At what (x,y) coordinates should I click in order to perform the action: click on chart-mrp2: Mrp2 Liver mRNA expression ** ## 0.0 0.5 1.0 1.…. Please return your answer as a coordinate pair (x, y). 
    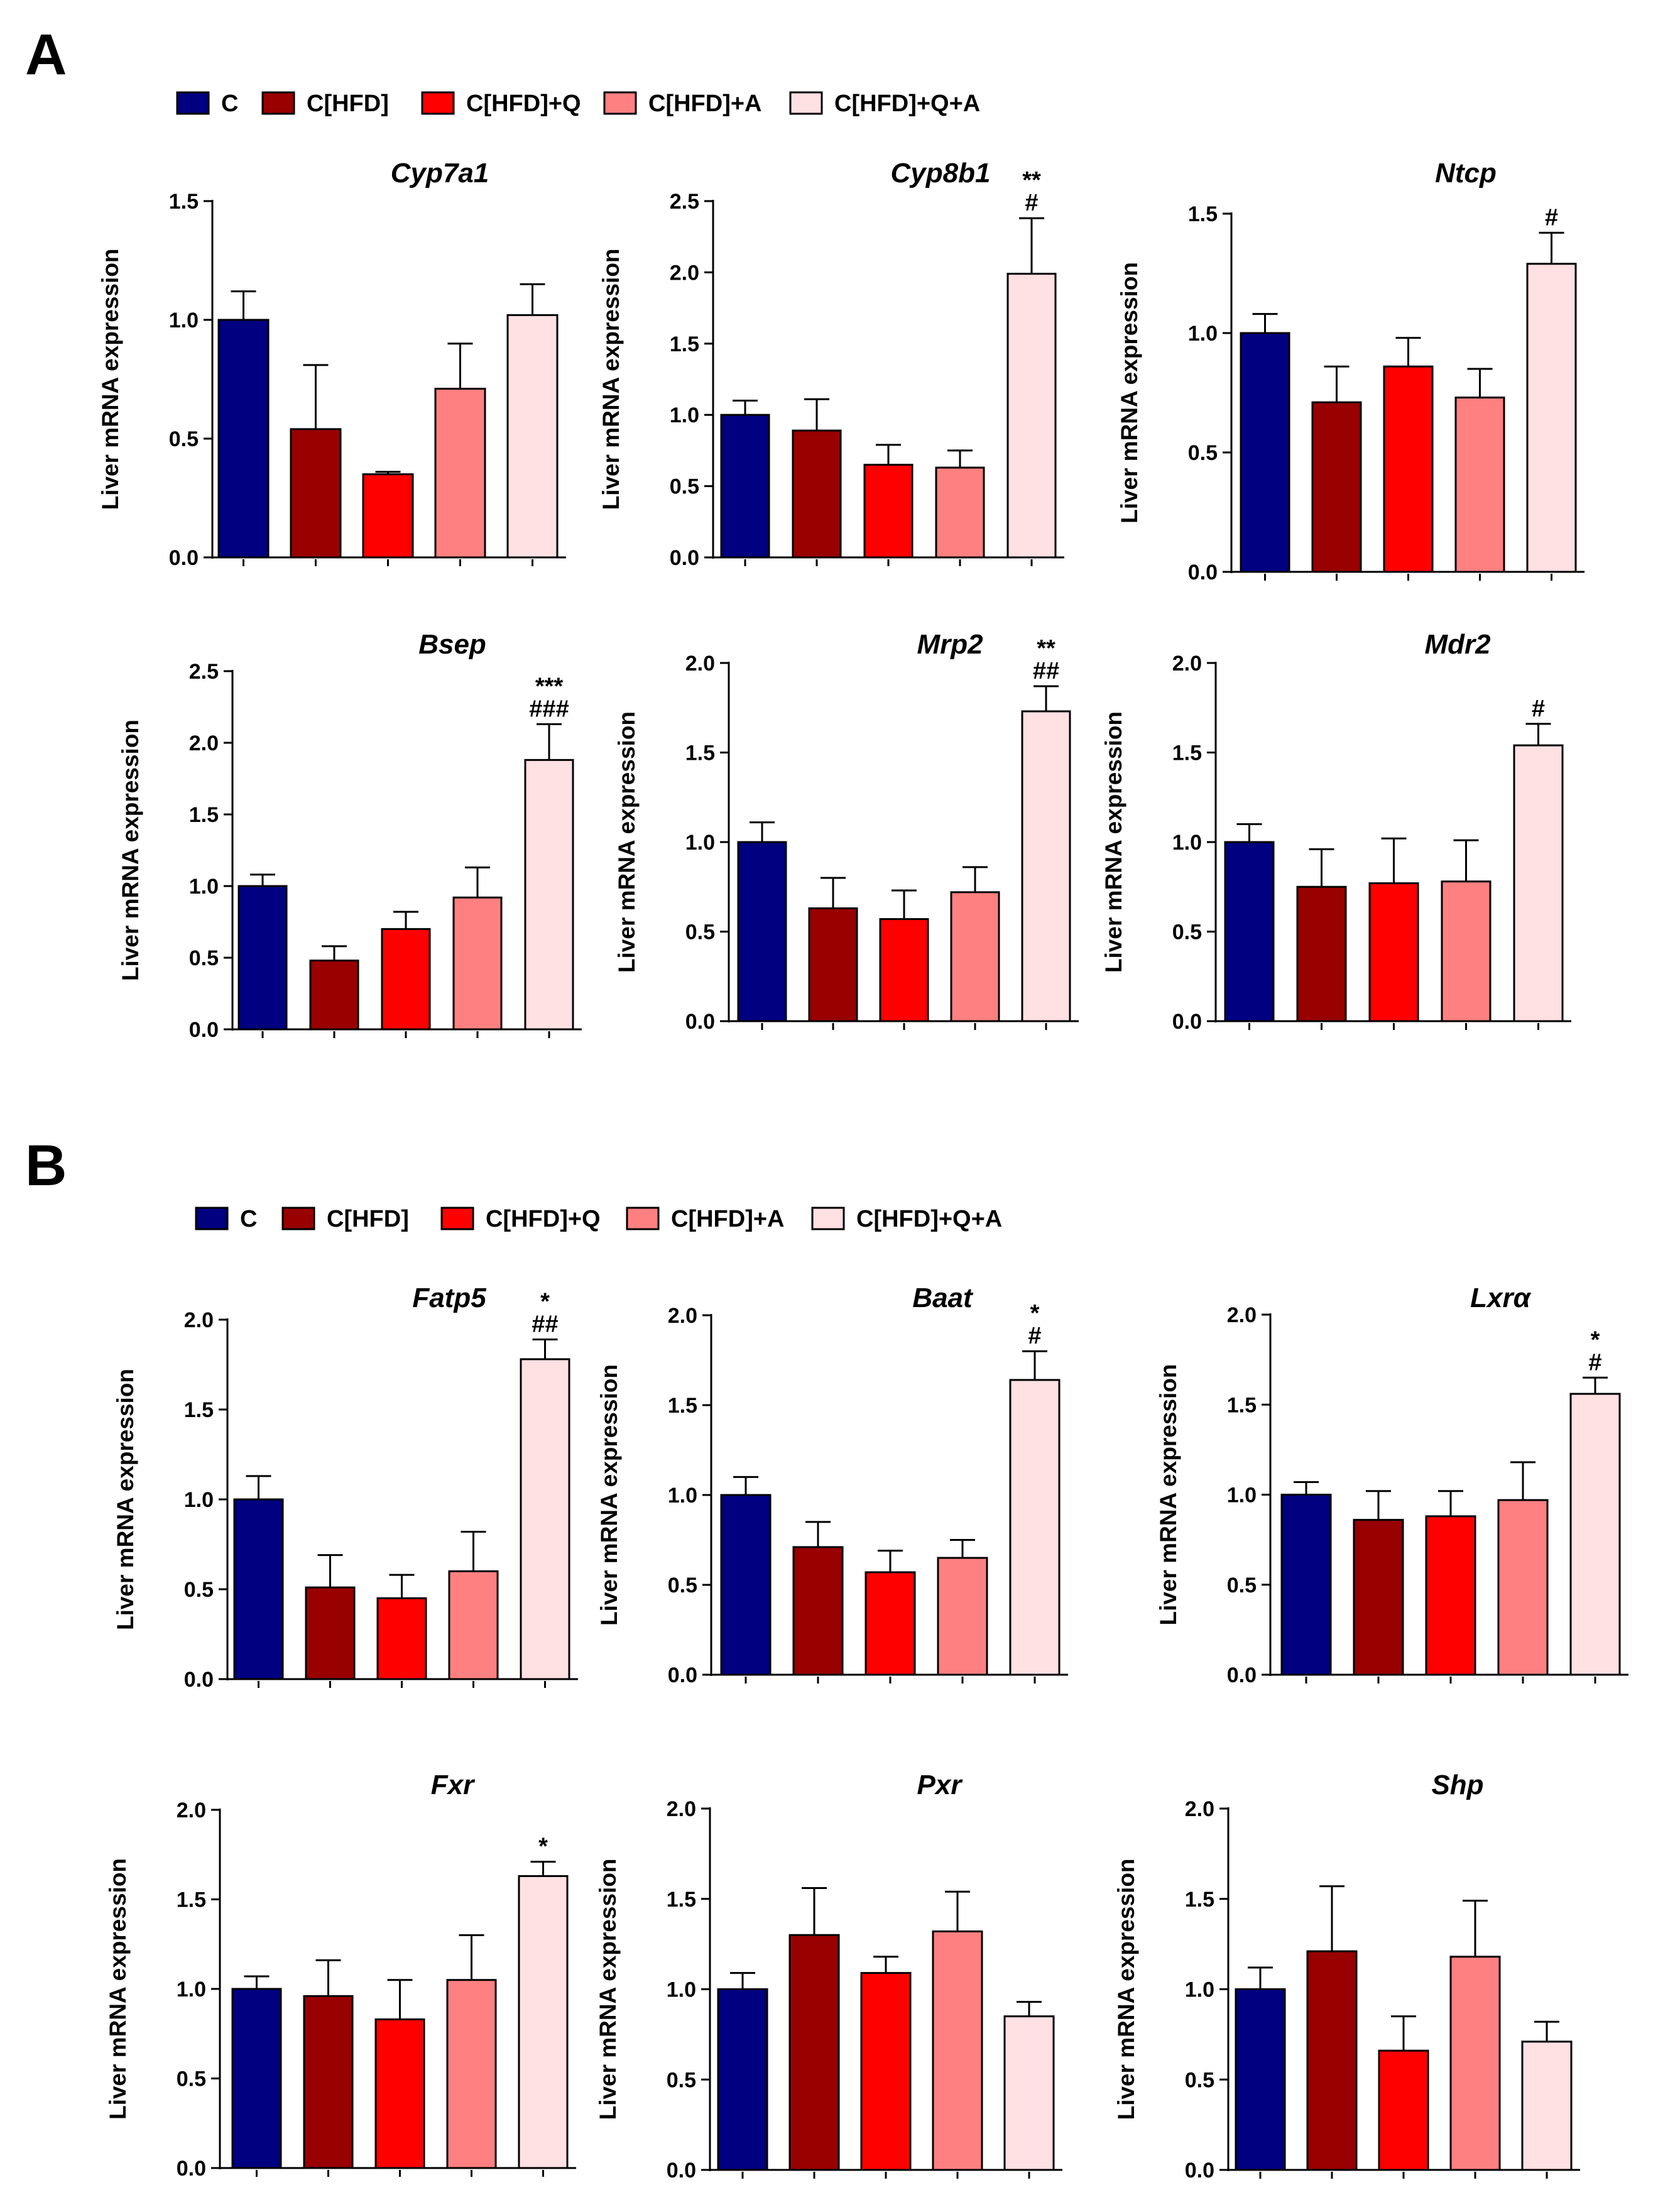
    Looking at the image, I should click on (846, 831).